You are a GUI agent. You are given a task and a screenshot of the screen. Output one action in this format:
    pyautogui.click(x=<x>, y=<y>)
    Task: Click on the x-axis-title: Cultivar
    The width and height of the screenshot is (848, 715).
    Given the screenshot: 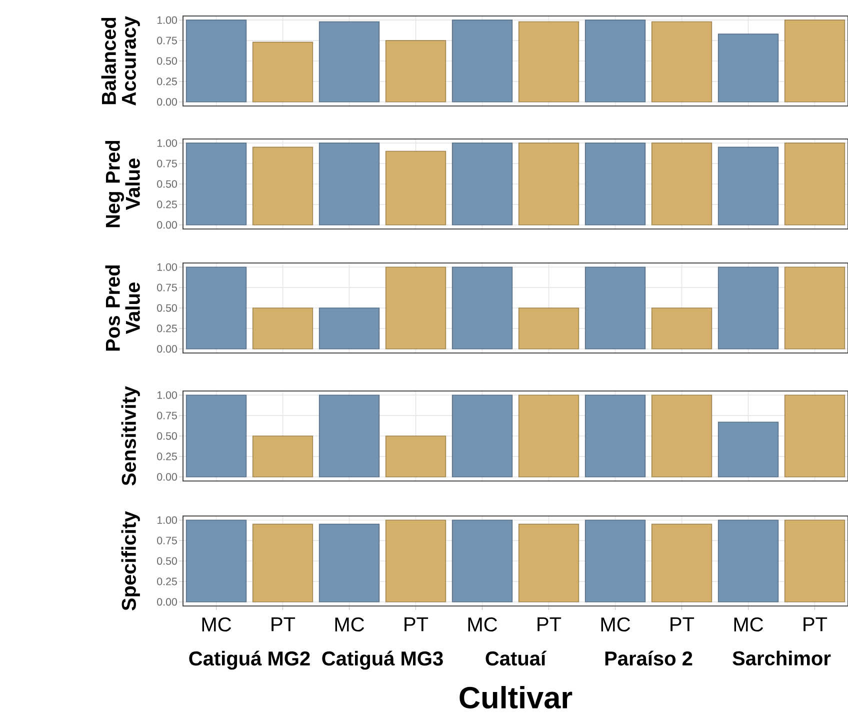 What is the action you would take?
    pyautogui.click(x=516, y=697)
    